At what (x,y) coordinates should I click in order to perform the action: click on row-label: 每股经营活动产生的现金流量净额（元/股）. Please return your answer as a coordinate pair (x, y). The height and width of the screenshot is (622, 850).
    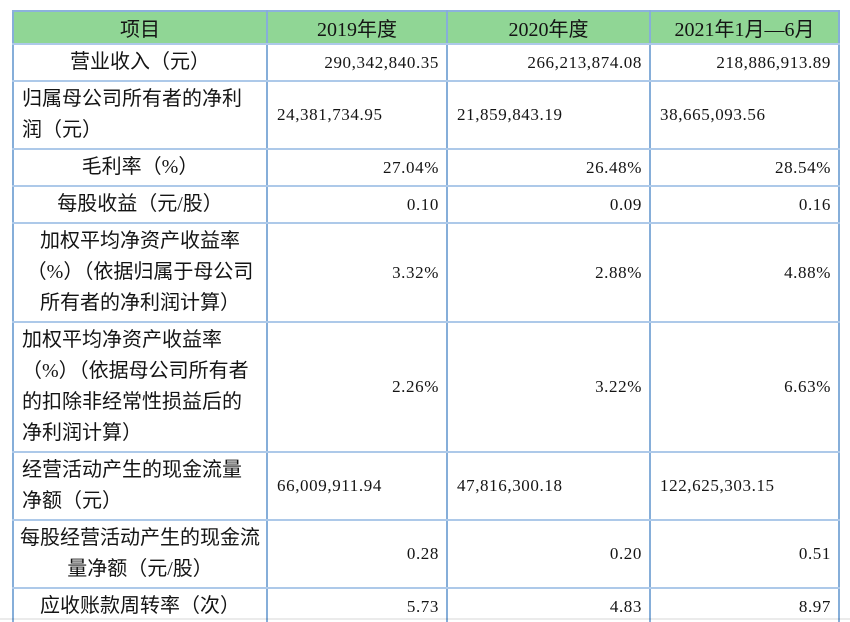
    Looking at the image, I should click on (140, 554).